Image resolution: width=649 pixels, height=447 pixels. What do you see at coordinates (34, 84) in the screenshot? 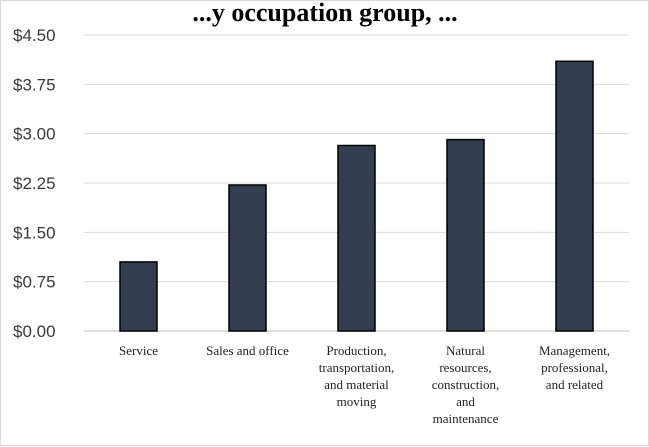
I see `y-tick-label: $3.75` at bounding box center [34, 84].